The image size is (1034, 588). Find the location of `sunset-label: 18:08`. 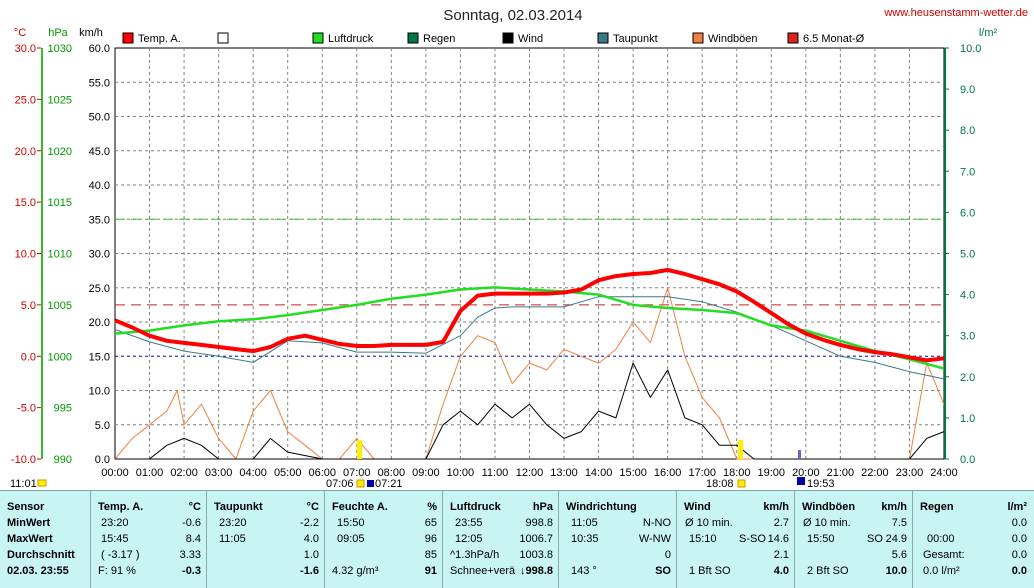

sunset-label: 18:08 is located at coordinates (720, 484).